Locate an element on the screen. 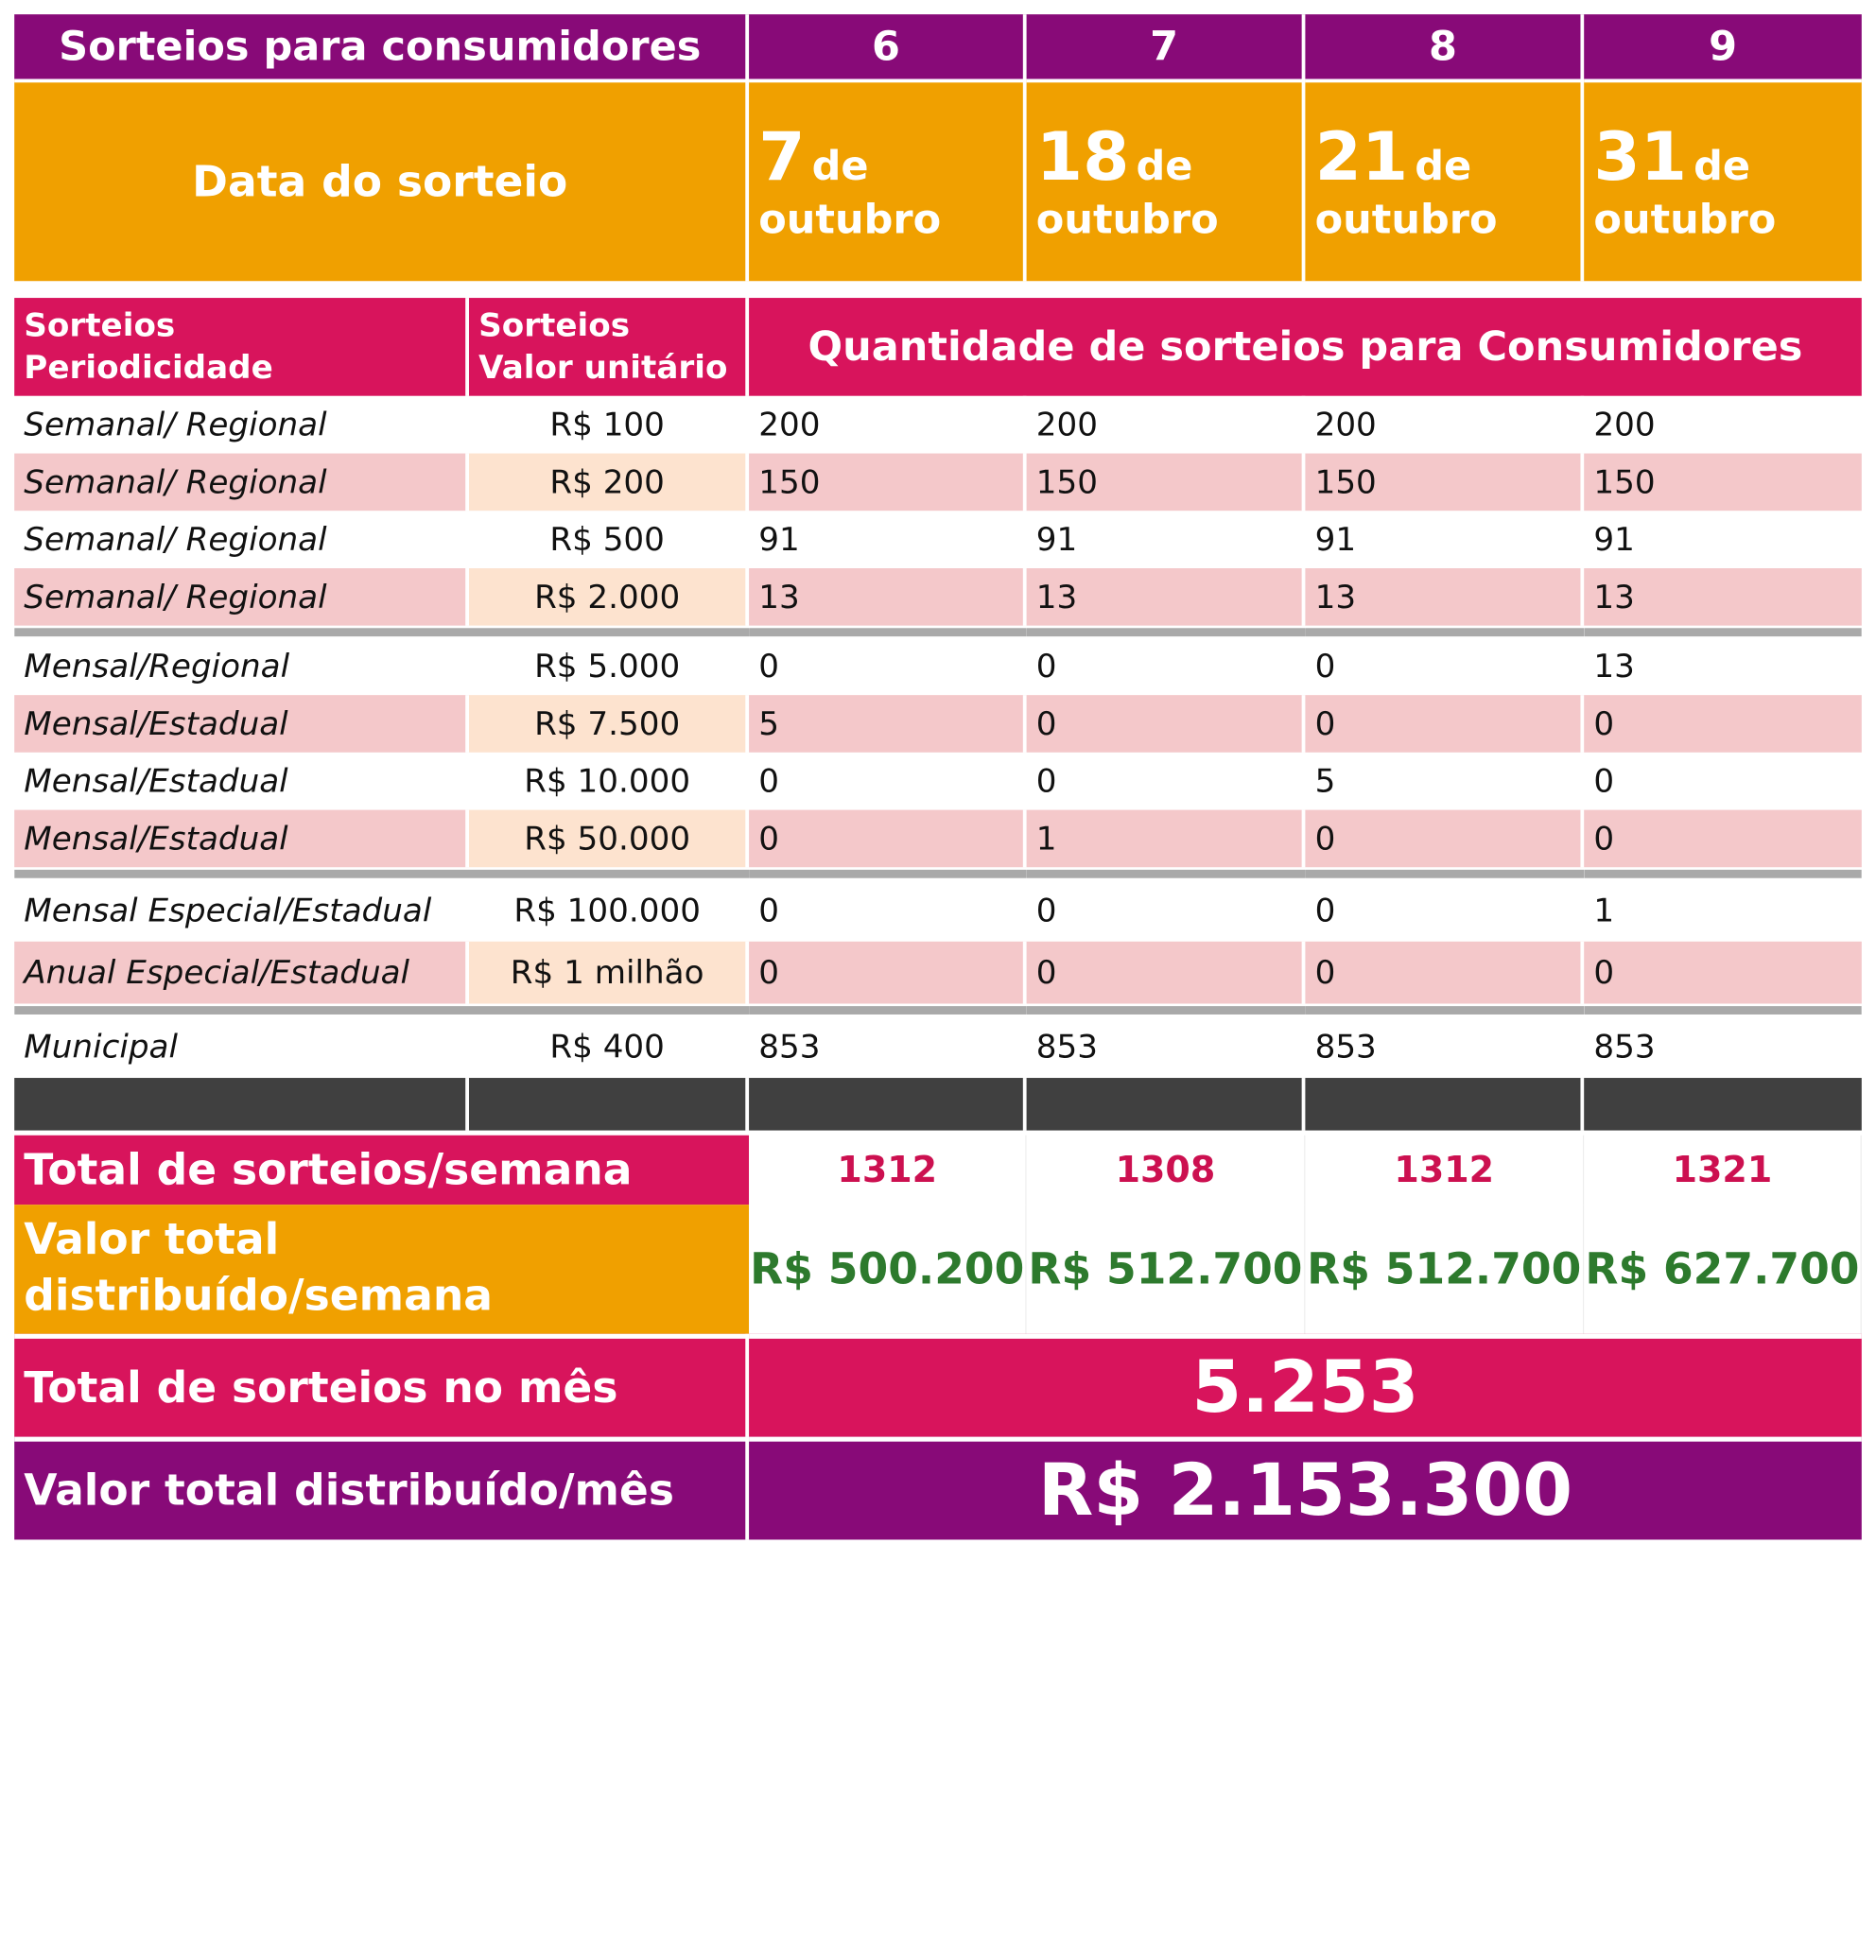 The image size is (1876, 1960). monthly-value-amount: R$ 2.153.300 is located at coordinates (1305, 1488).